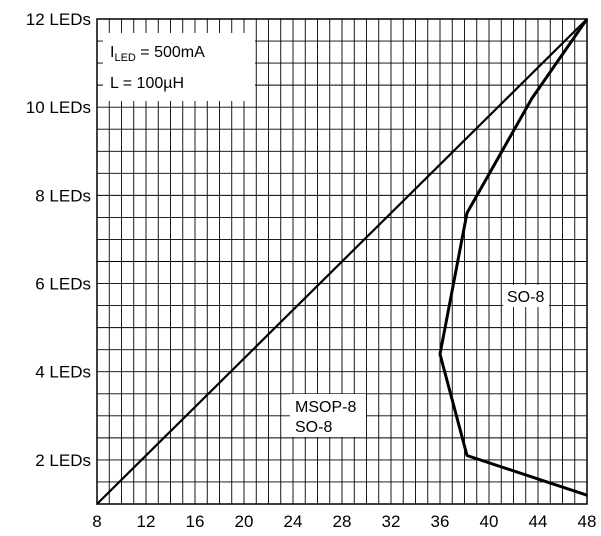 The width and height of the screenshot is (601, 536). I want to click on x-tick-label: 16, so click(195, 521).